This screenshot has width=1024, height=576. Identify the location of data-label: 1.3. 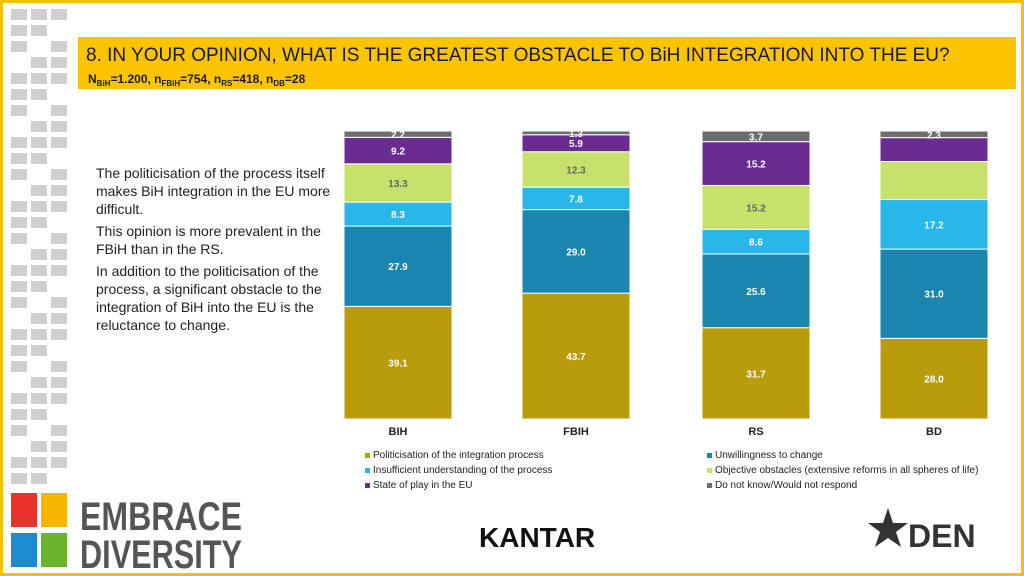
(576, 134).